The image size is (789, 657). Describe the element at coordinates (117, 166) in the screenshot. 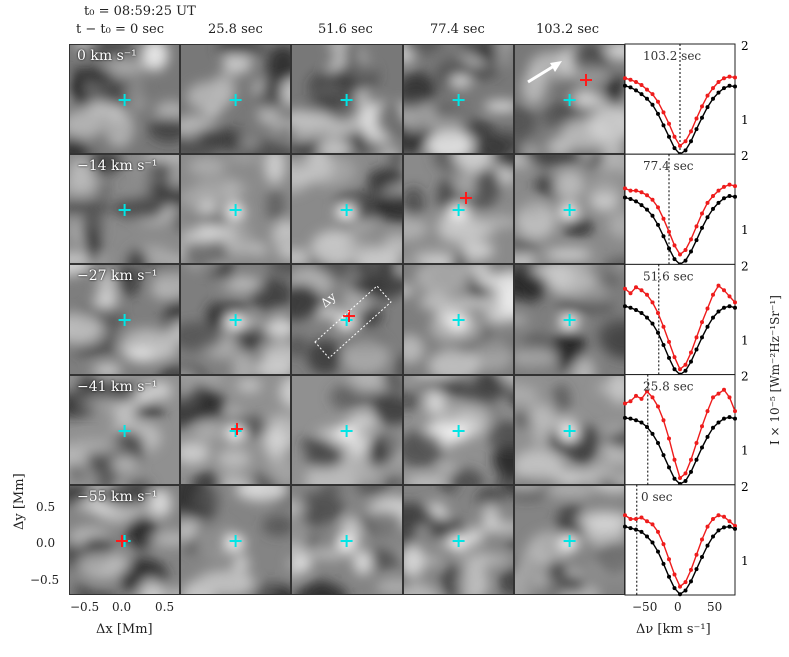

I see `velocity-label: −14 km s⁻¹` at that location.